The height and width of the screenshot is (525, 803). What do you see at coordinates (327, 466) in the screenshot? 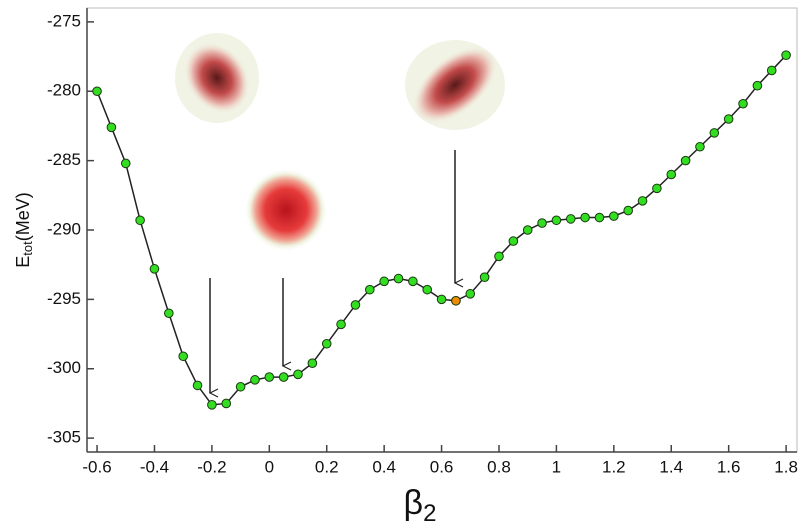
I see `x-tick-label: 0.2` at bounding box center [327, 466].